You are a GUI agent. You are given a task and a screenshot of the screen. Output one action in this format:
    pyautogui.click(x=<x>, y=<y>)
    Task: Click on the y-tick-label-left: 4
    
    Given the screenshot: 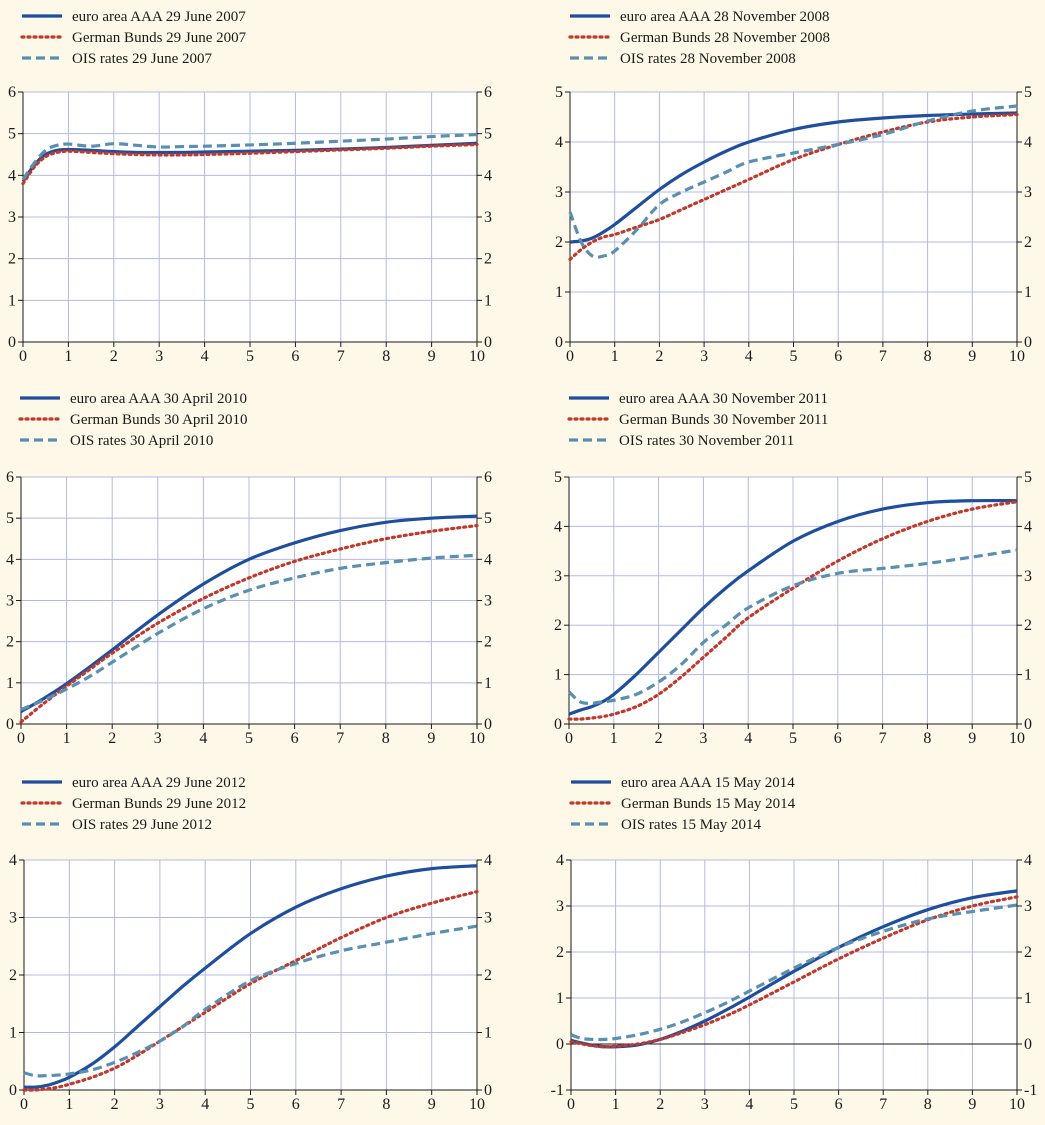 What is the action you would take?
    pyautogui.click(x=560, y=860)
    